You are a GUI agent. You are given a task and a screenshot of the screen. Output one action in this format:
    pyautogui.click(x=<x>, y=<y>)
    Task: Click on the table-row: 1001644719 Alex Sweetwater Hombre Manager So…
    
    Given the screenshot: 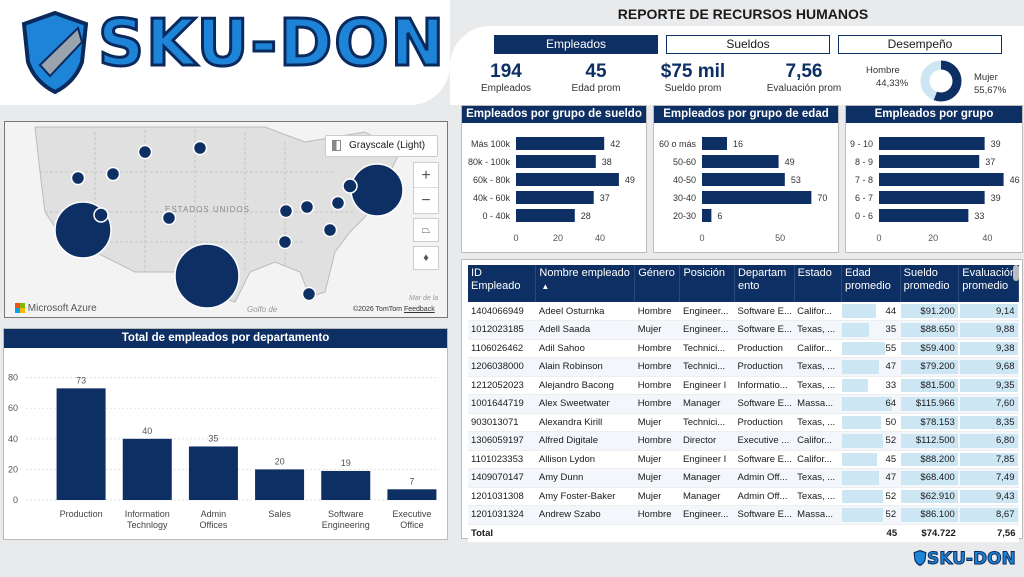 What is the action you would take?
    pyautogui.click(x=743, y=404)
    